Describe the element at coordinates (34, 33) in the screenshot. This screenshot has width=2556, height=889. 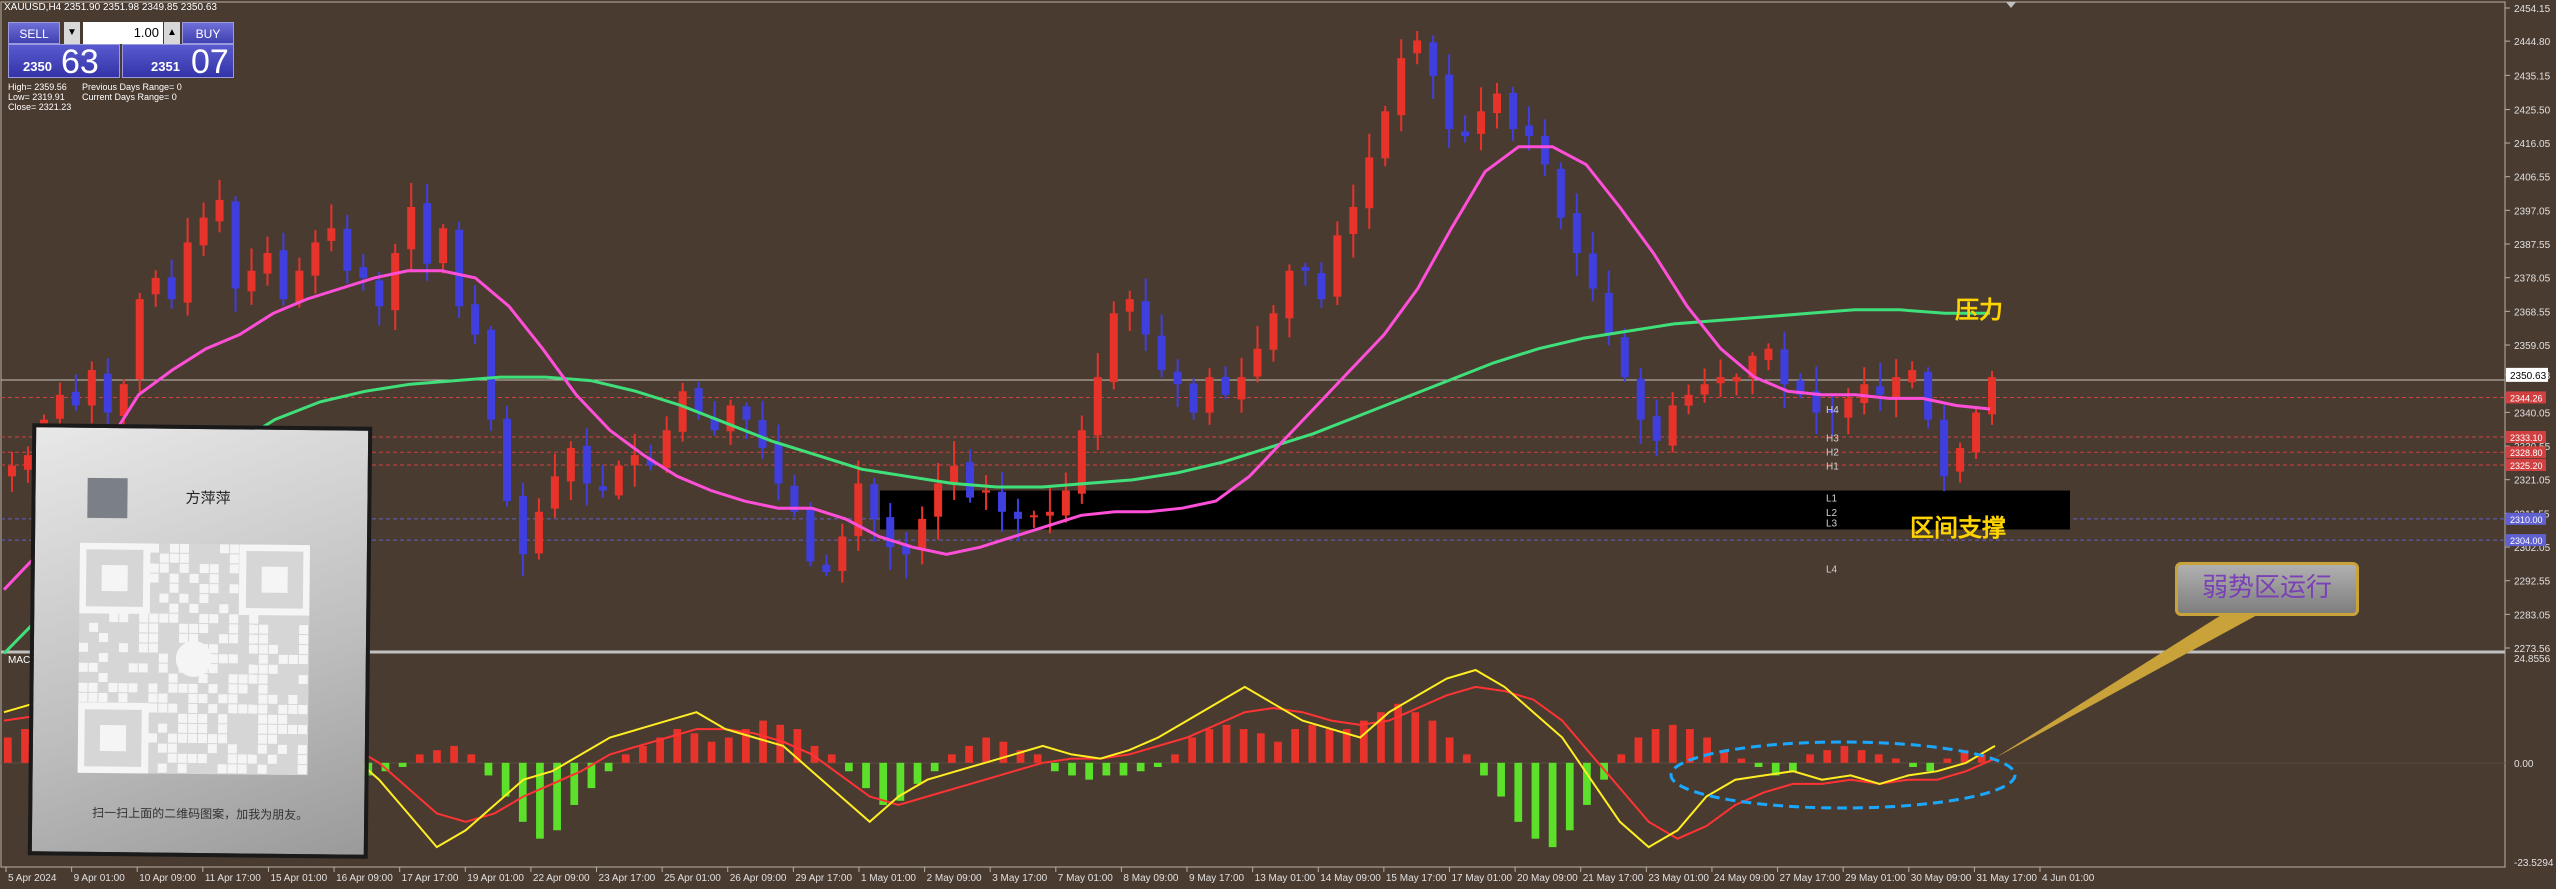
I see `sell-button: SELL` at that location.